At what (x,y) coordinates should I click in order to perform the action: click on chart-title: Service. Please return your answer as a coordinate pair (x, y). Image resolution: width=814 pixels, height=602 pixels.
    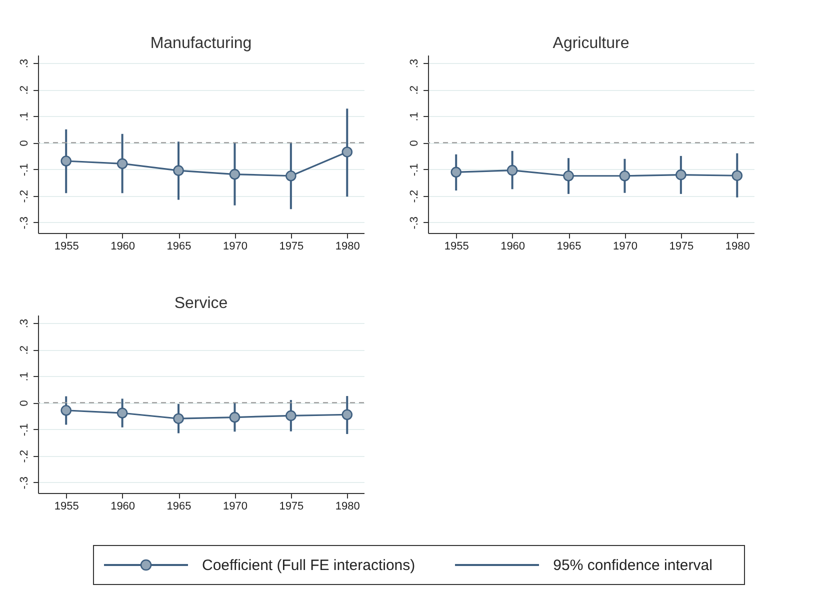
    Looking at the image, I should click on (201, 303).